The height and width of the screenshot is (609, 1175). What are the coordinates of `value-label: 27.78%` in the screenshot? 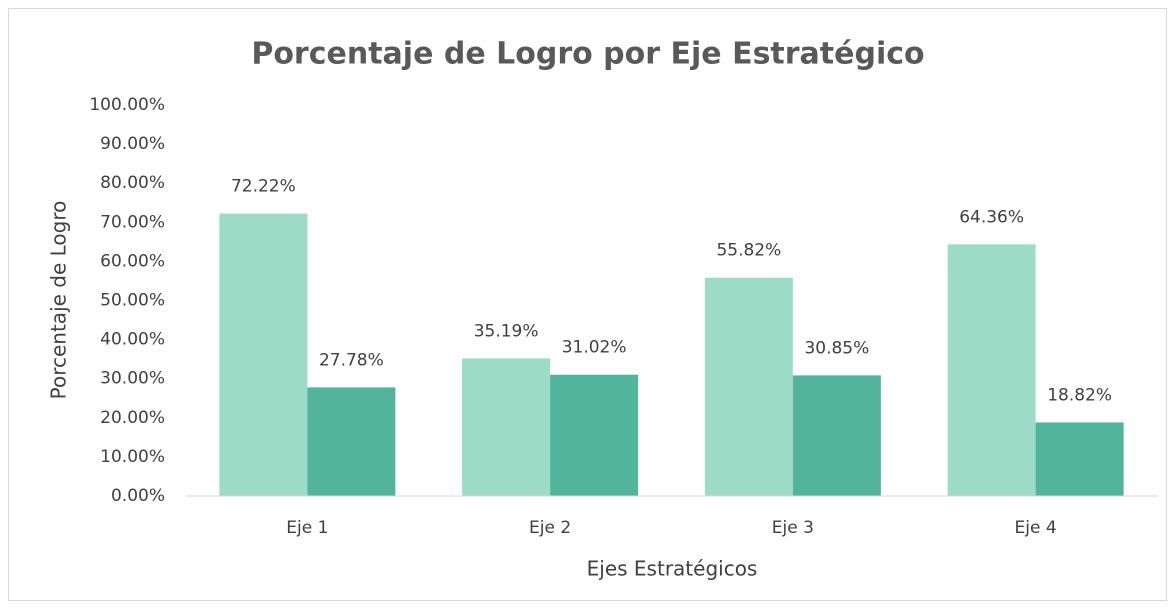 It's located at (351, 360).